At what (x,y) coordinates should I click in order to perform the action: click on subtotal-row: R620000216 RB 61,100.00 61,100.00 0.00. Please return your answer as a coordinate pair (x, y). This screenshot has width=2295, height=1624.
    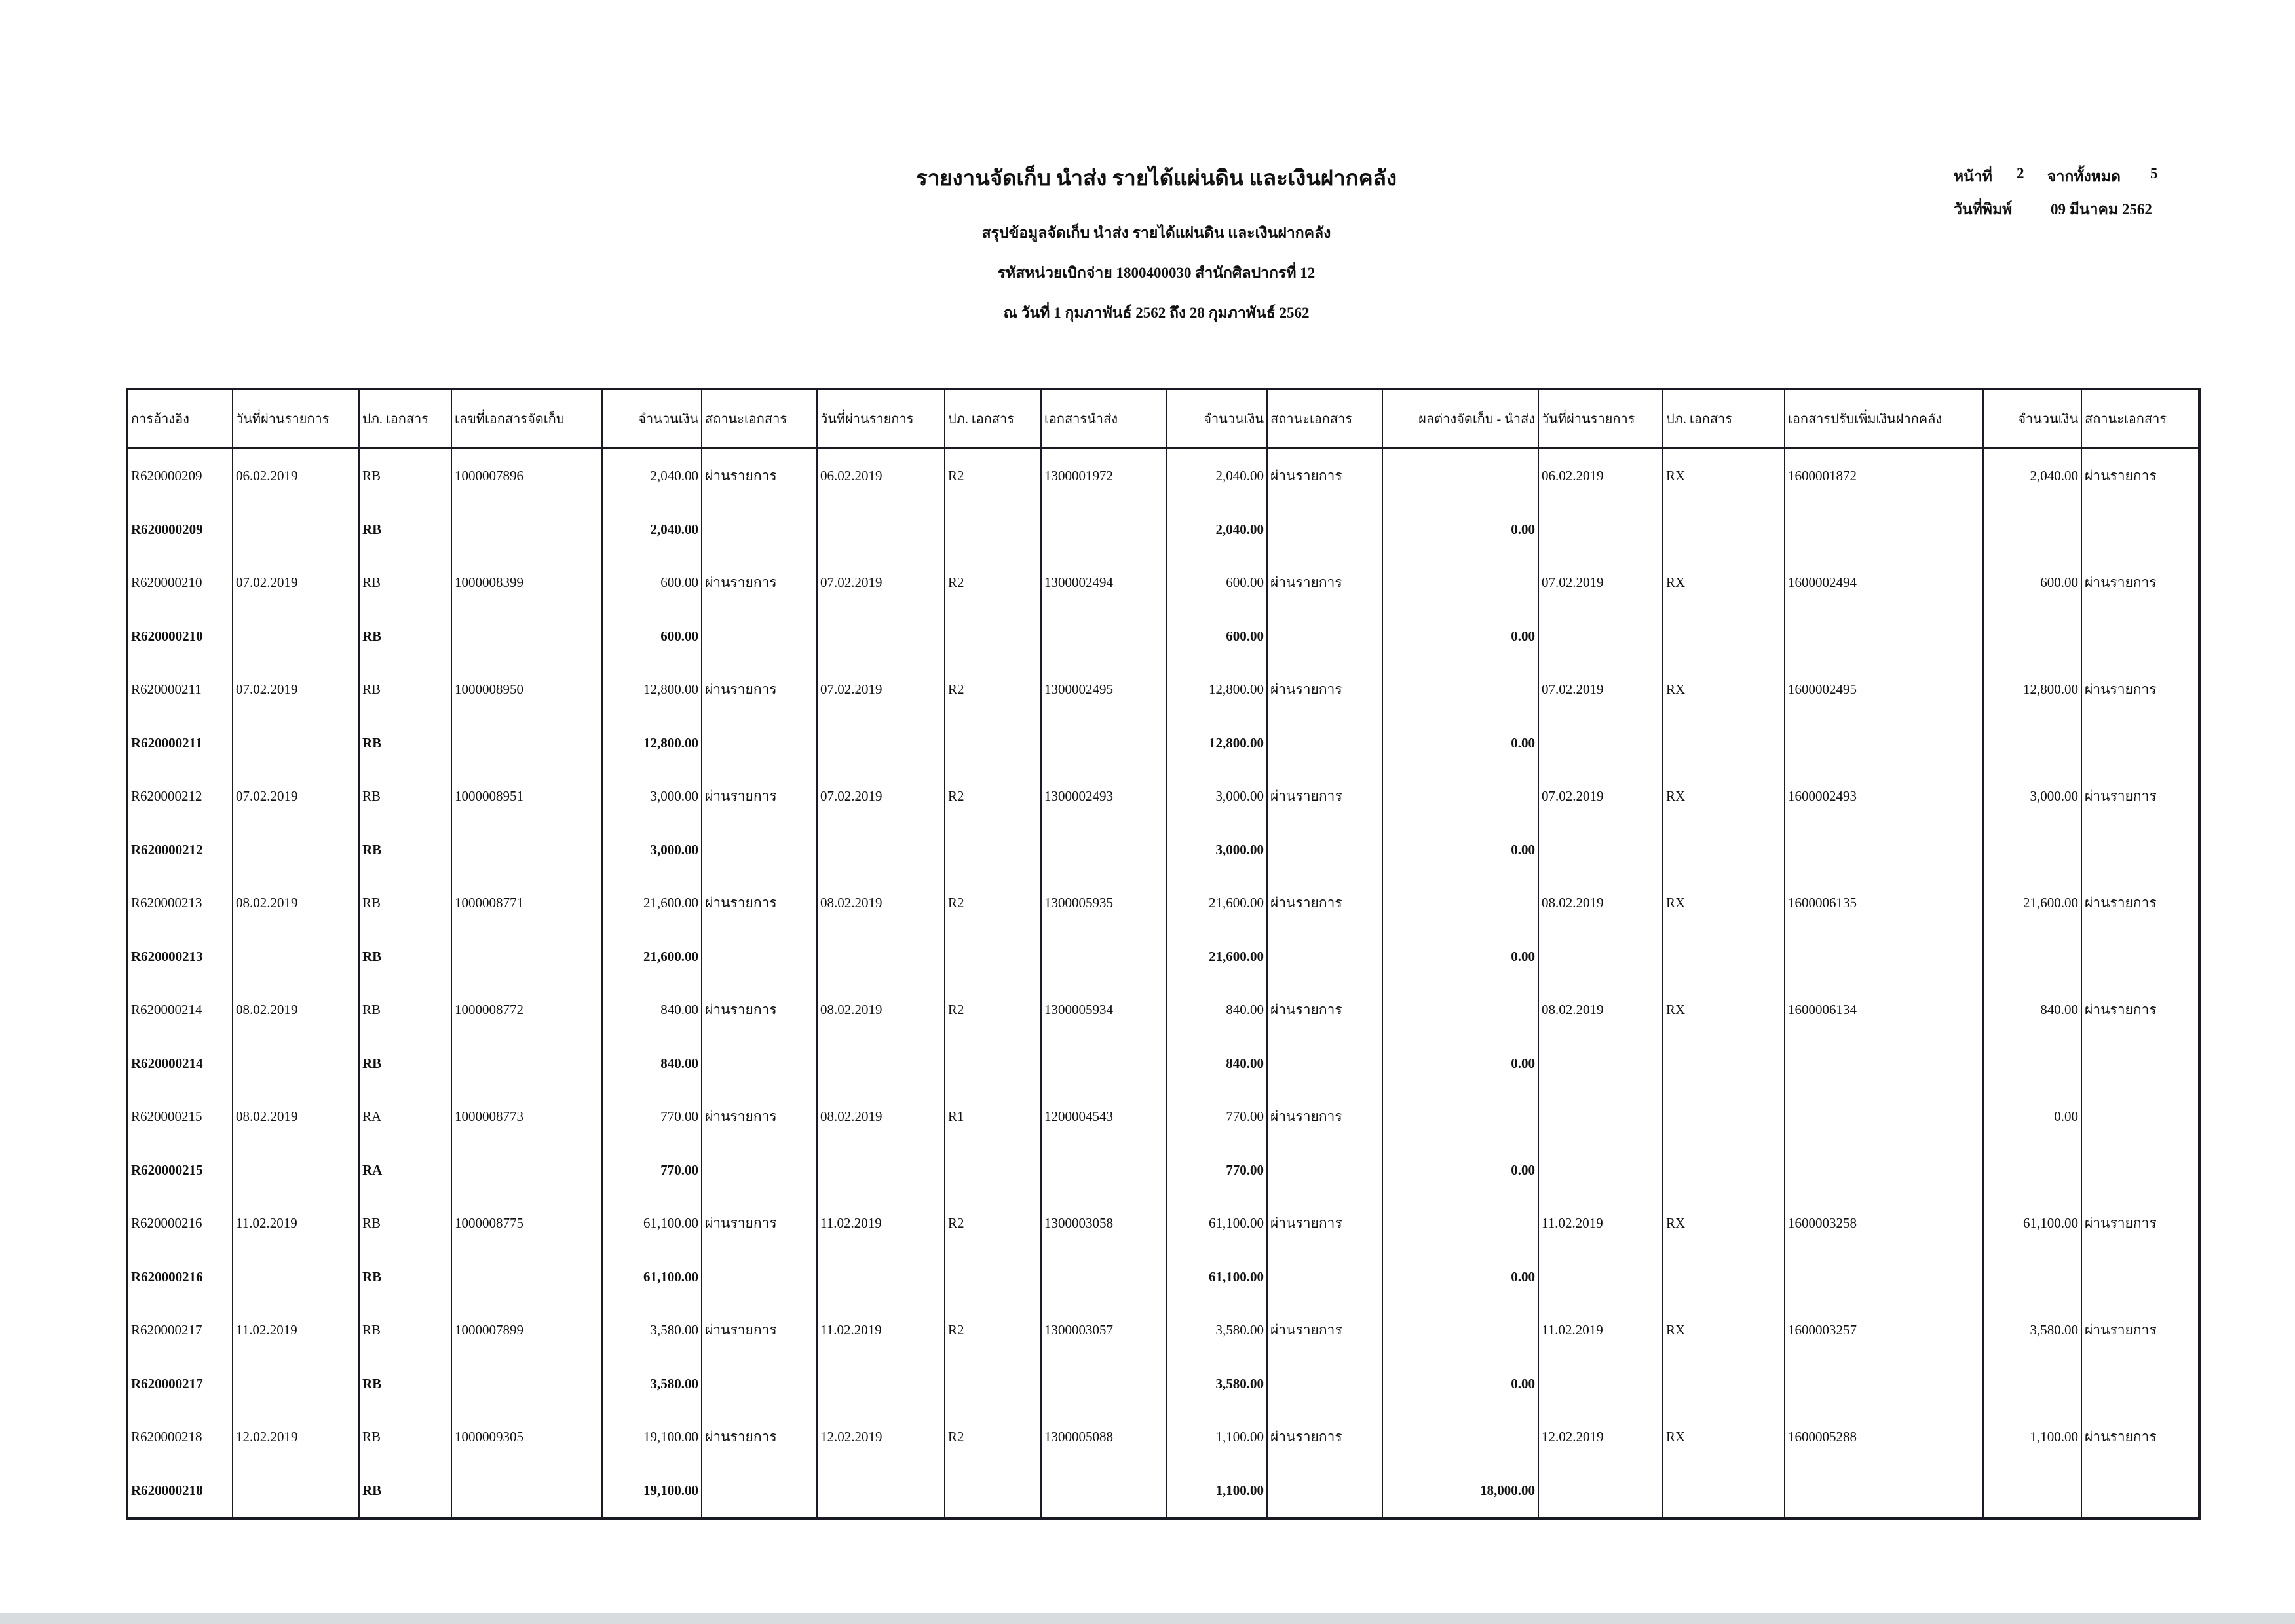
    Looking at the image, I should click on (1163, 1277).